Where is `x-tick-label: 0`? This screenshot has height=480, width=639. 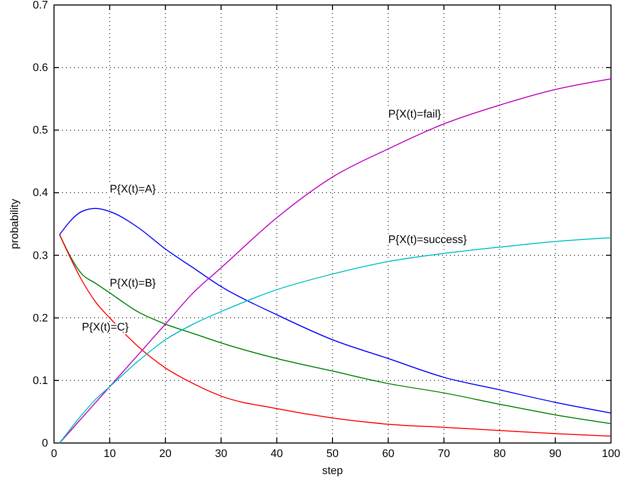
x-tick-label: 0 is located at coordinates (54, 454).